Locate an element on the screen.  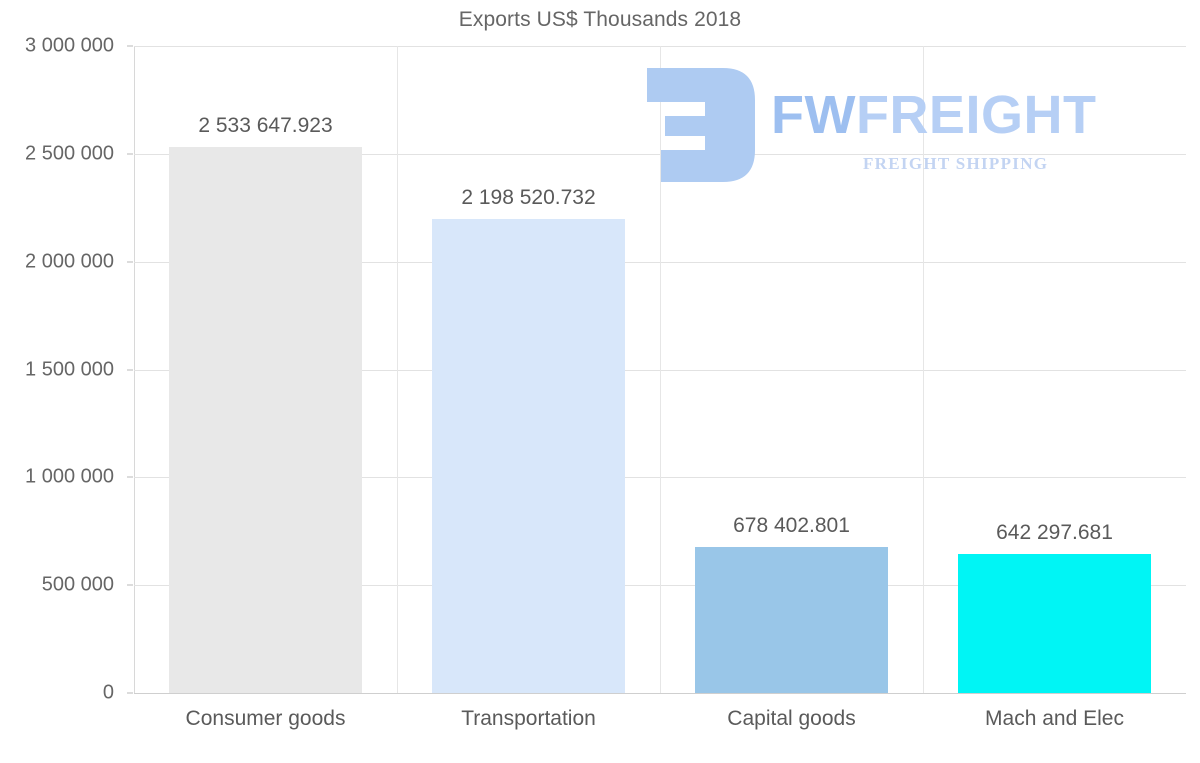
bar-value-label: 2 198 520.732 is located at coordinates (528, 197).